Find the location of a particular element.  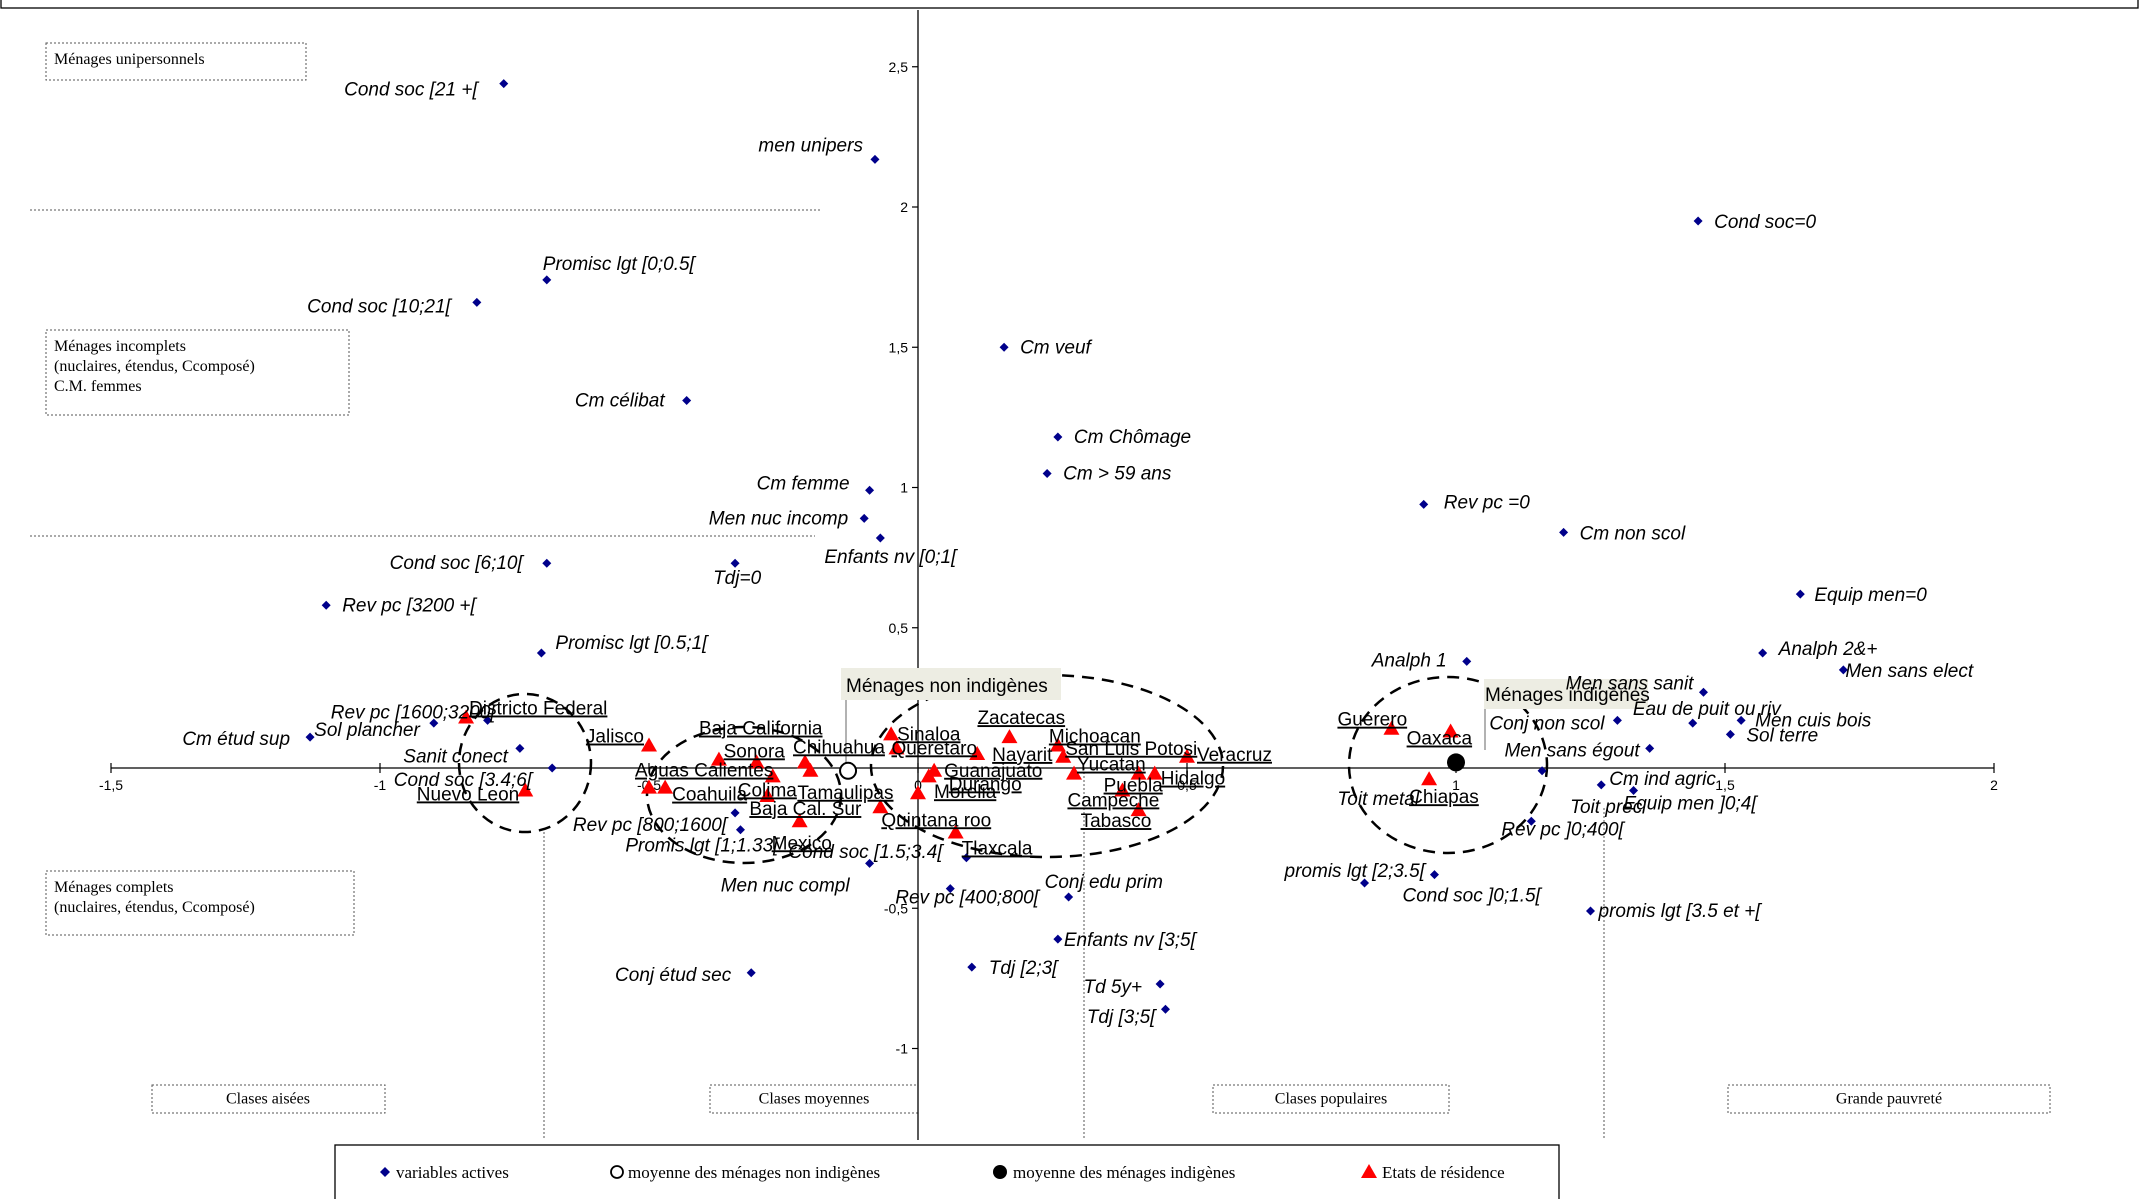

state-label: Chiapas is located at coordinates (1444, 797).